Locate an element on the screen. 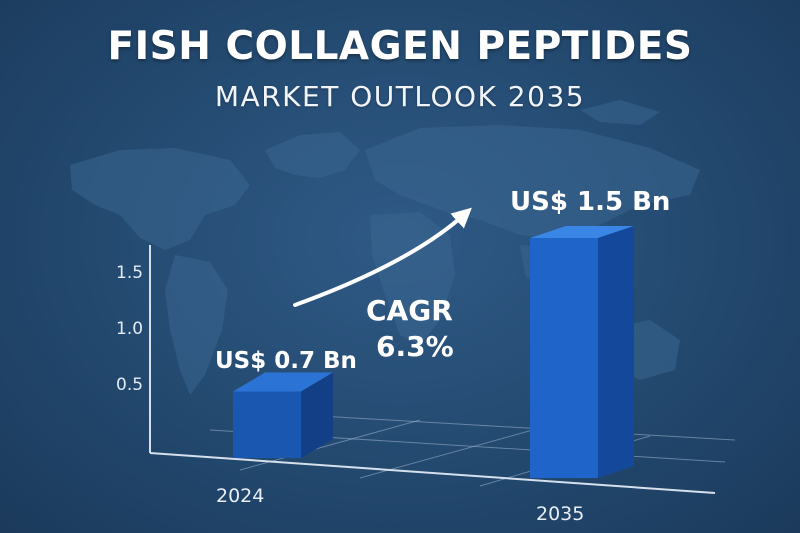 The height and width of the screenshot is (533, 800). chart-subtitle: MARKET OUTLOOK 2035 is located at coordinates (400, 96).